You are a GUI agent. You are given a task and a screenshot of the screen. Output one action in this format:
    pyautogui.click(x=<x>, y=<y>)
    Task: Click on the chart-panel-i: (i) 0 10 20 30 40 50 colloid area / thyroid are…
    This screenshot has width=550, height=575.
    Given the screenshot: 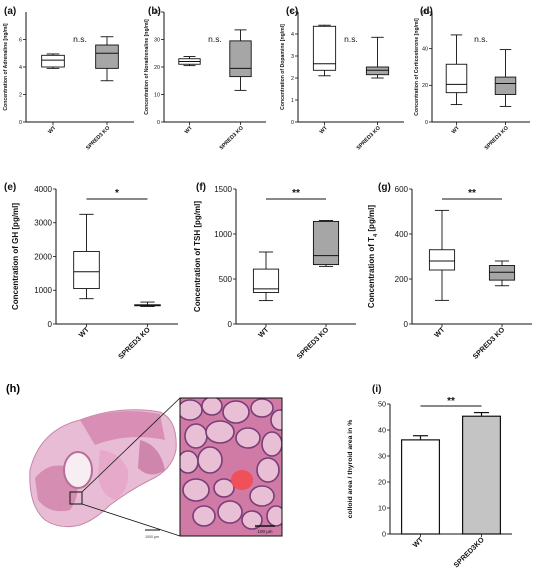 What is the action you would take?
    pyautogui.click(x=429, y=476)
    